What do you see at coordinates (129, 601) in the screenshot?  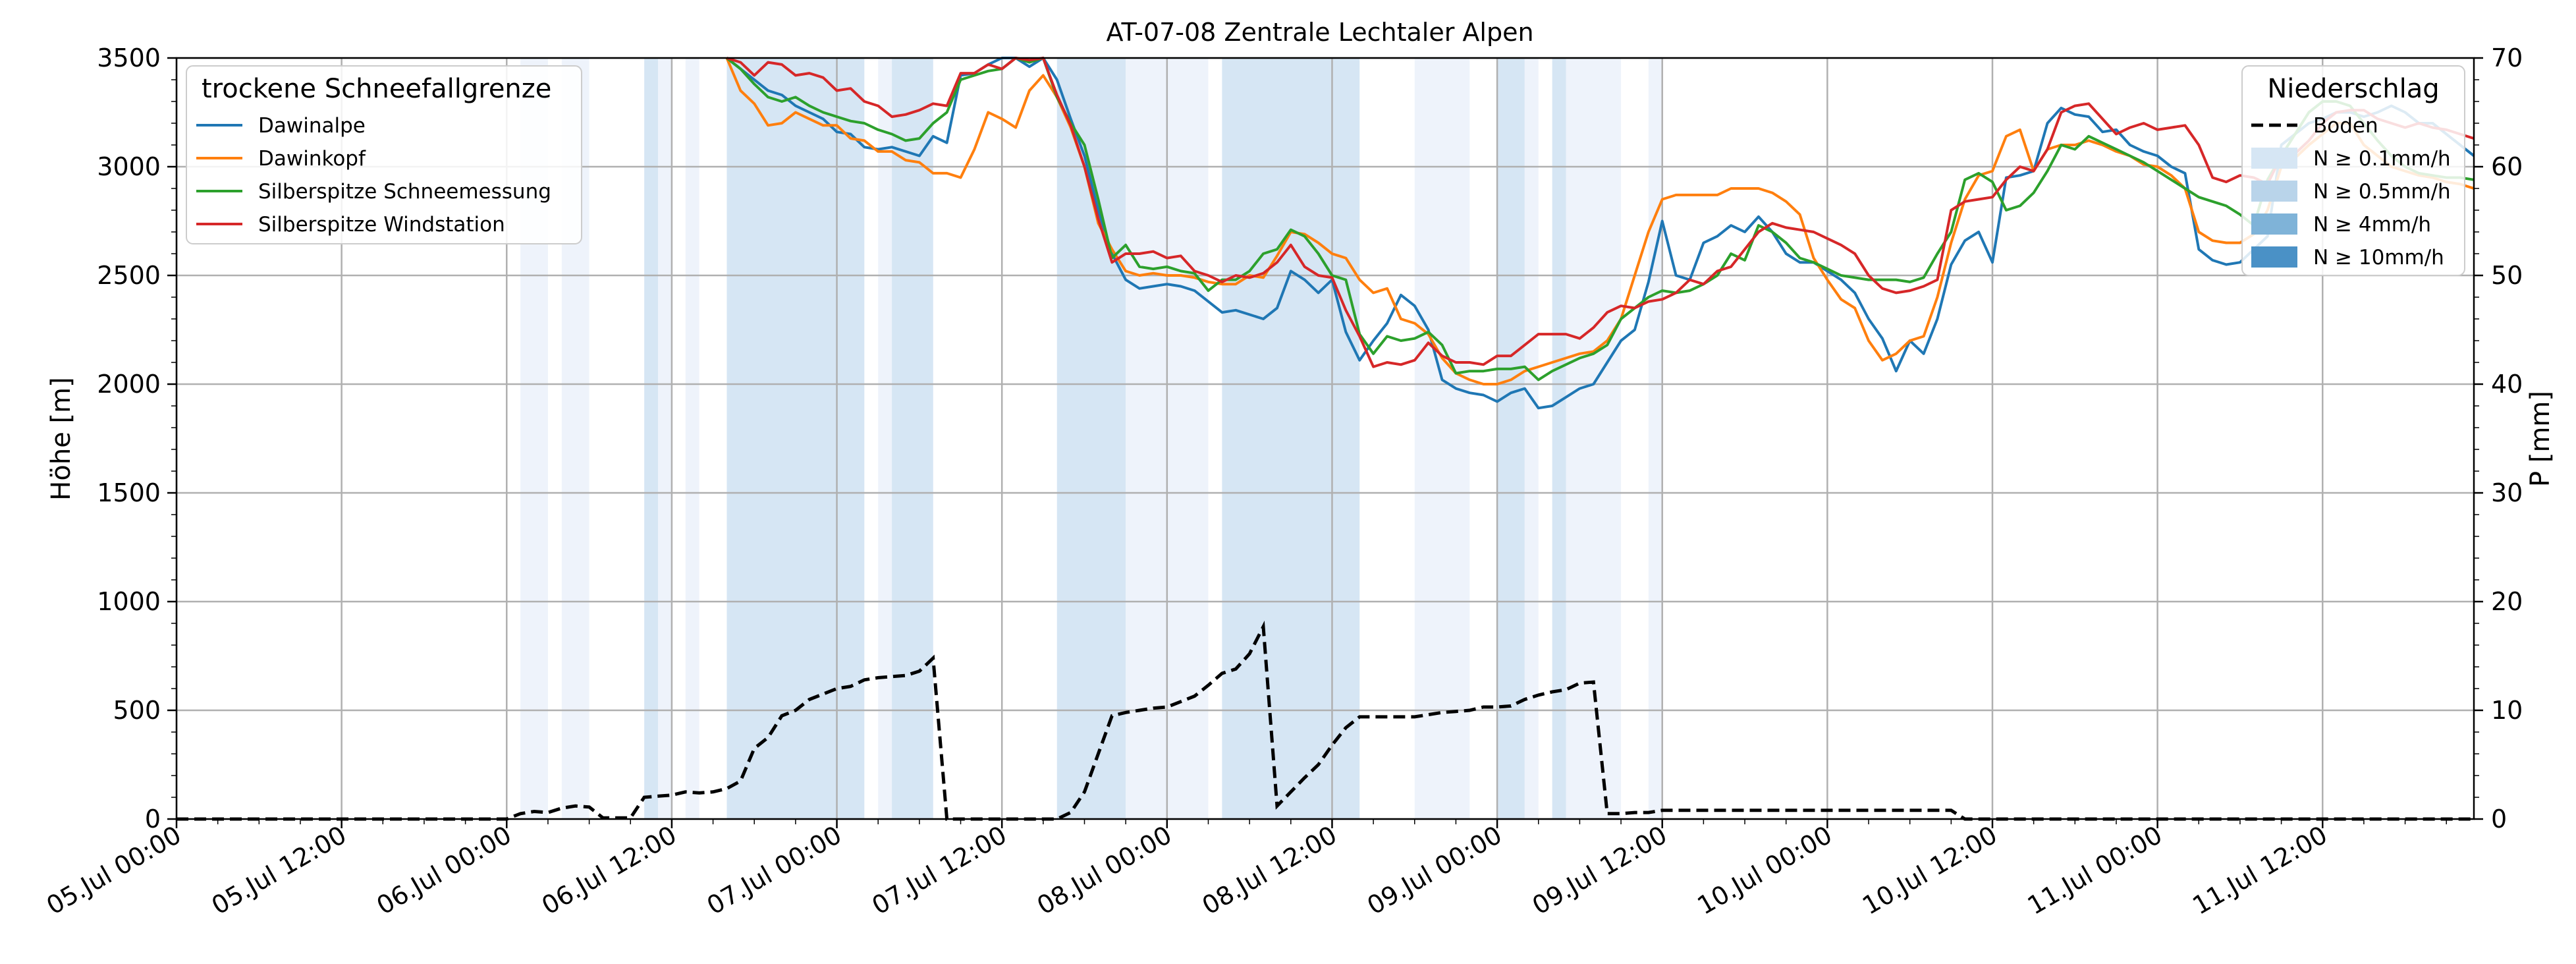 I see `y-left-tick-label: 1000` at bounding box center [129, 601].